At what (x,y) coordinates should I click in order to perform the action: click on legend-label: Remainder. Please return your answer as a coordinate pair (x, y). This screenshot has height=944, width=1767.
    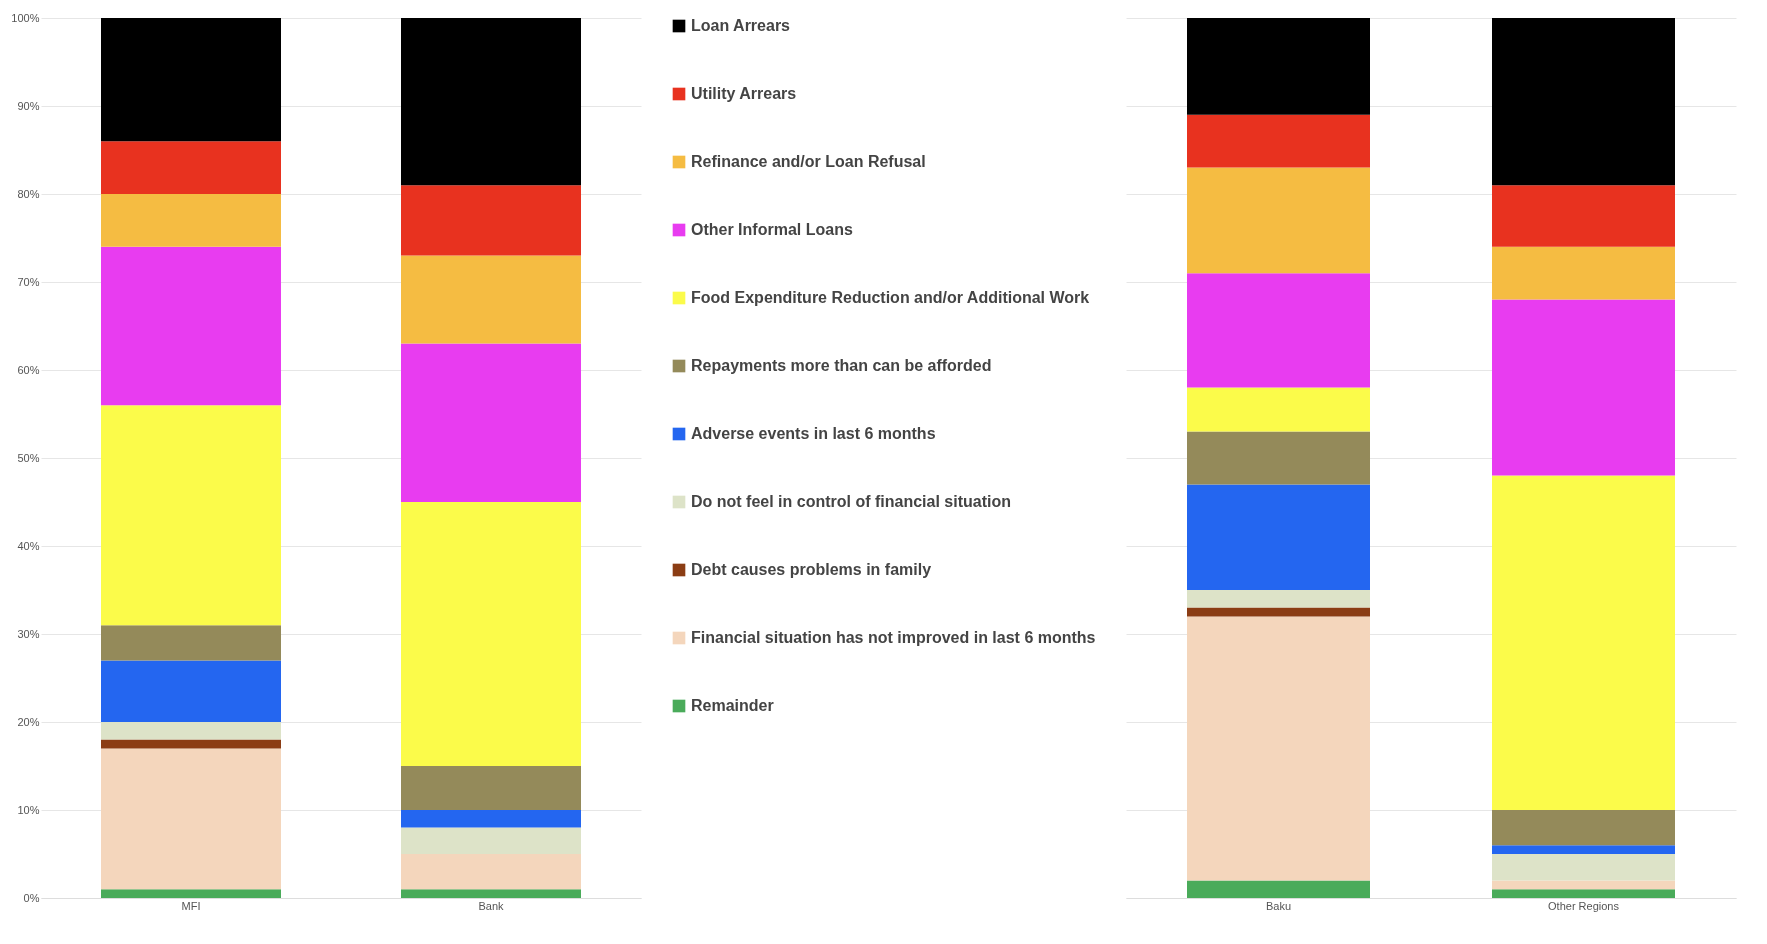
    Looking at the image, I should click on (732, 705).